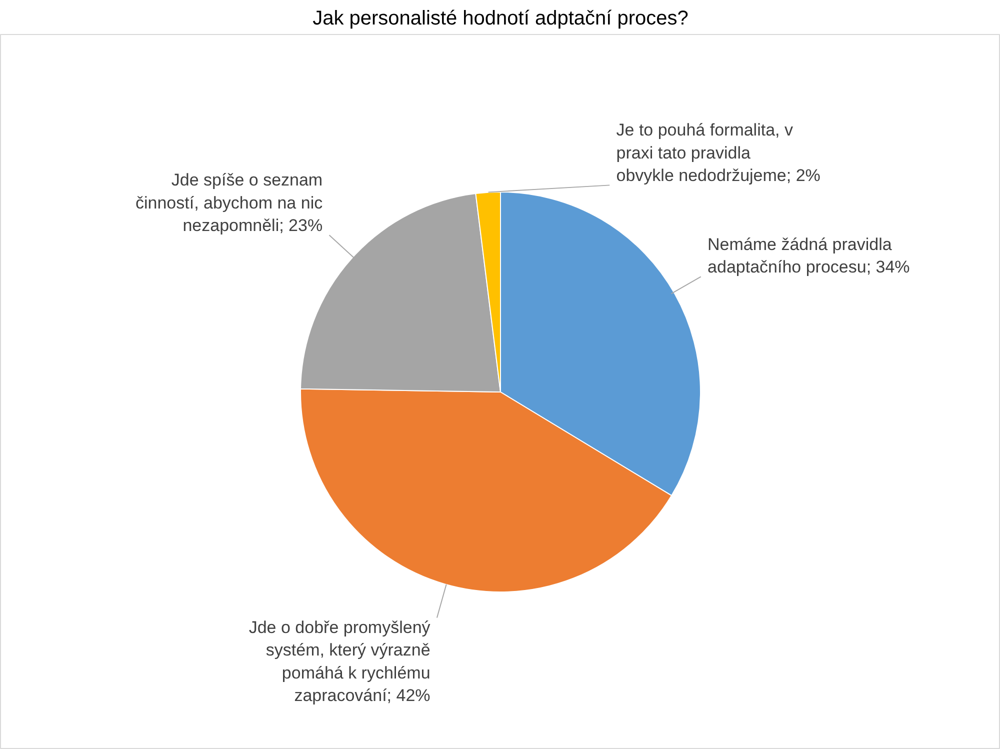 This screenshot has width=1000, height=749. What do you see at coordinates (718, 153) in the screenshot?
I see `slice-label: Je to pouhá formalita, v praxi tato pravidla obvykle nedodržujeme; 2%` at bounding box center [718, 153].